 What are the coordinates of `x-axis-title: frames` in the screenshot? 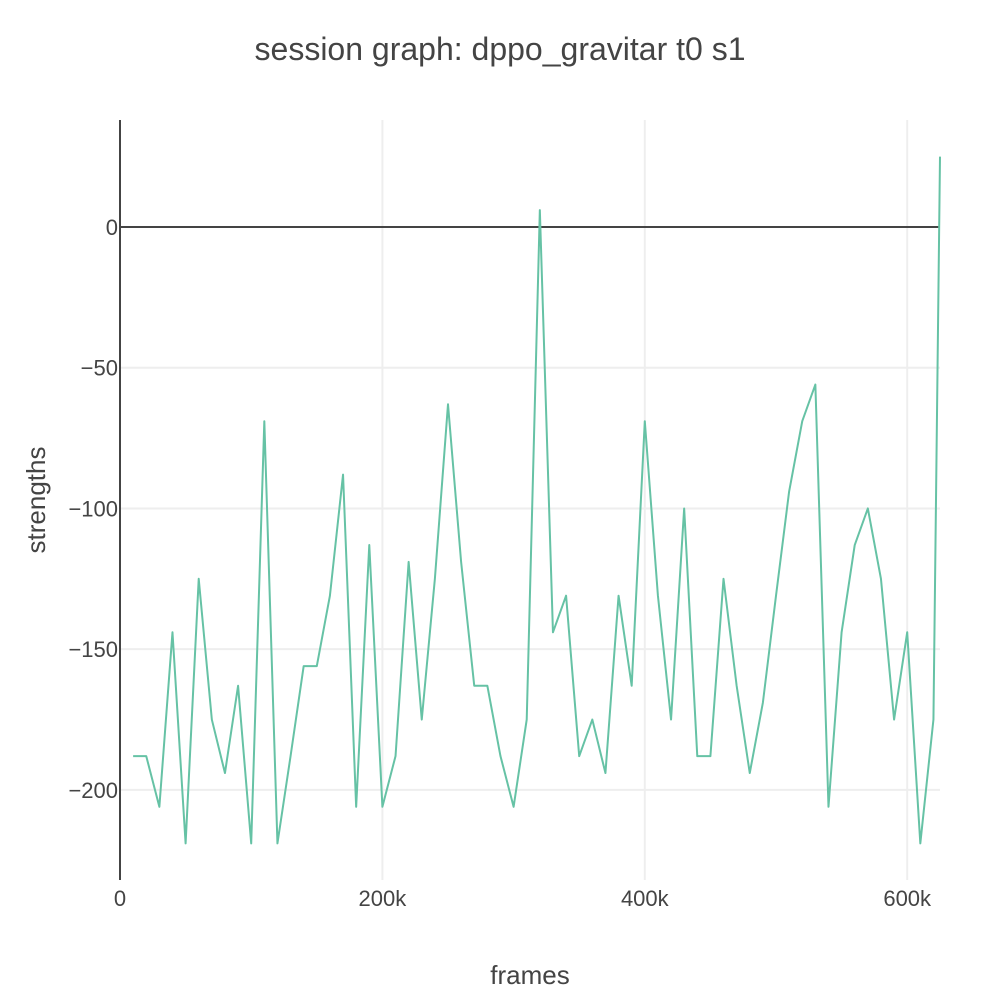 It's located at (529, 975).